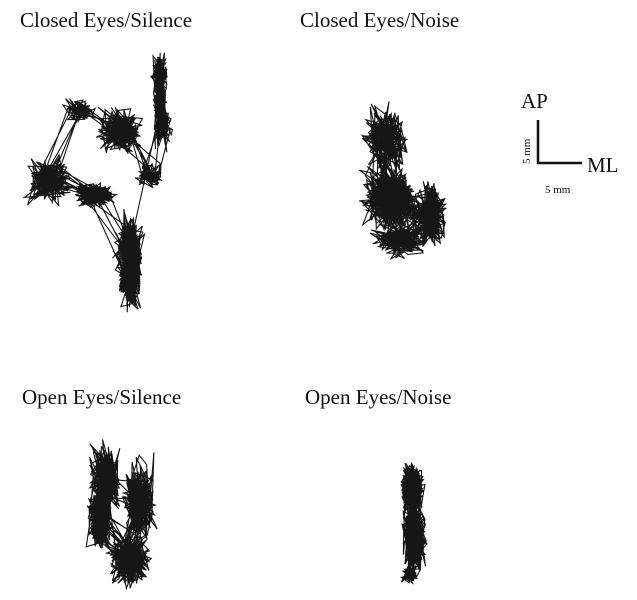 This screenshot has height=600, width=637. What do you see at coordinates (106, 20) in the screenshot?
I see `panel-title: Closed Eyes/Silence` at bounding box center [106, 20].